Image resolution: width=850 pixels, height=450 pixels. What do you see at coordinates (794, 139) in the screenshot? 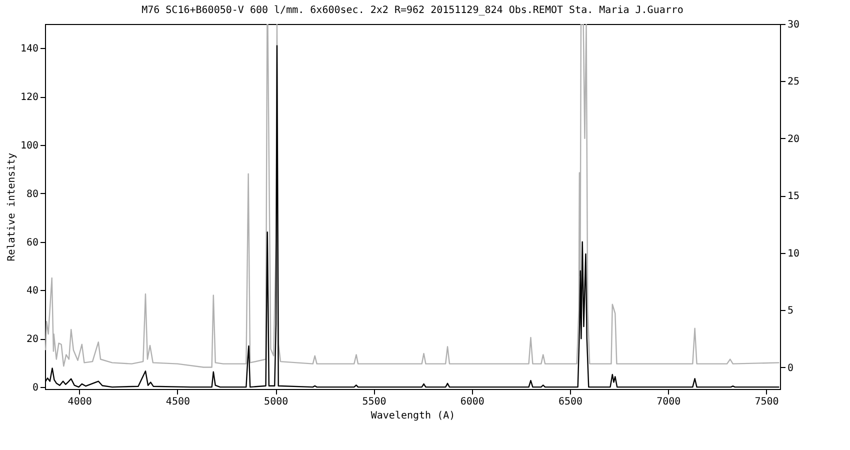
I see `y2-tick-label: 20` at bounding box center [794, 139].